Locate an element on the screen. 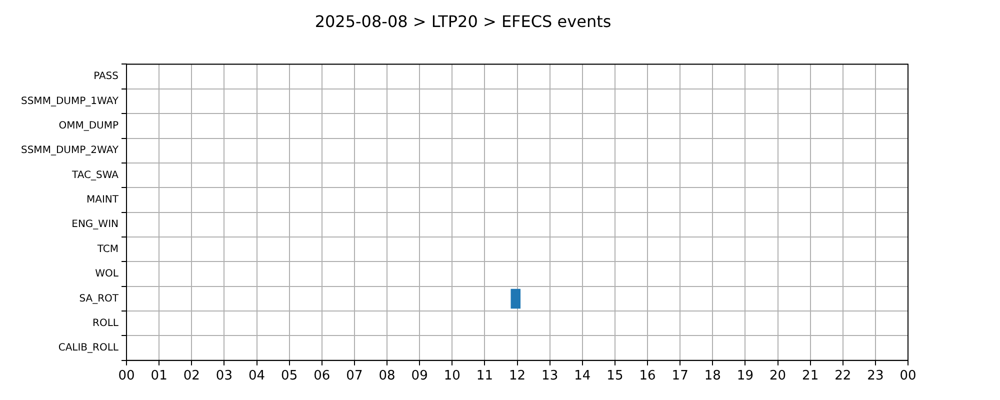  y-tick-label: TCM is located at coordinates (107, 249).